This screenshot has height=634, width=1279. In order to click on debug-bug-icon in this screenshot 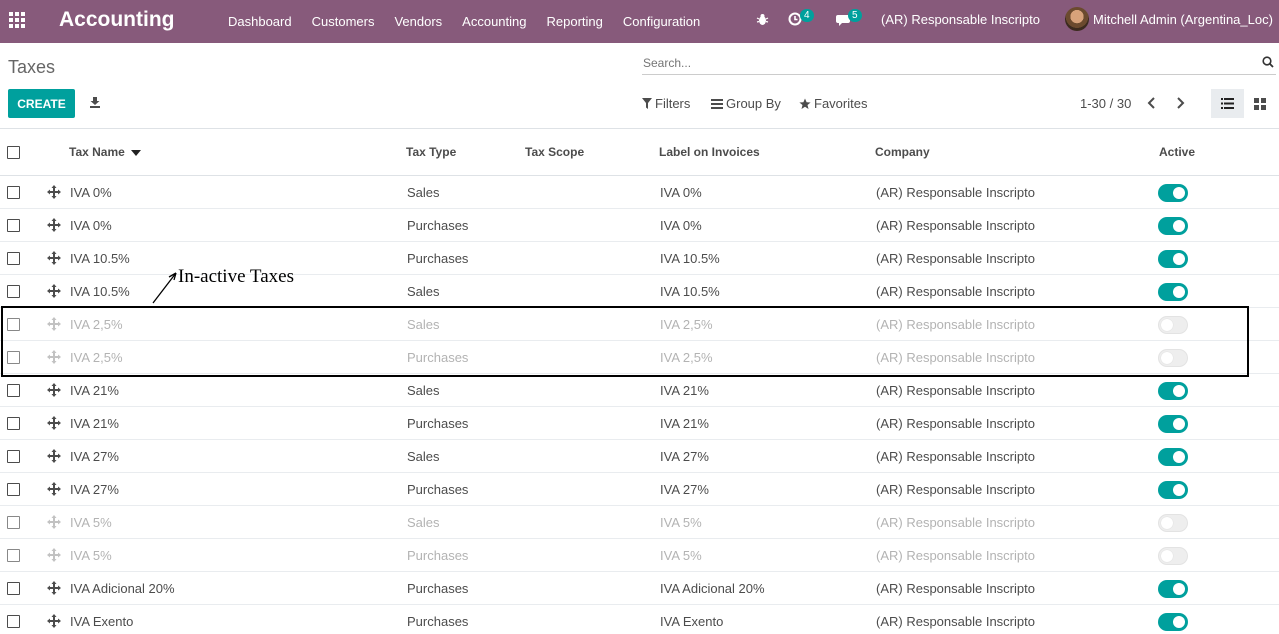, I will do `click(762, 19)`.